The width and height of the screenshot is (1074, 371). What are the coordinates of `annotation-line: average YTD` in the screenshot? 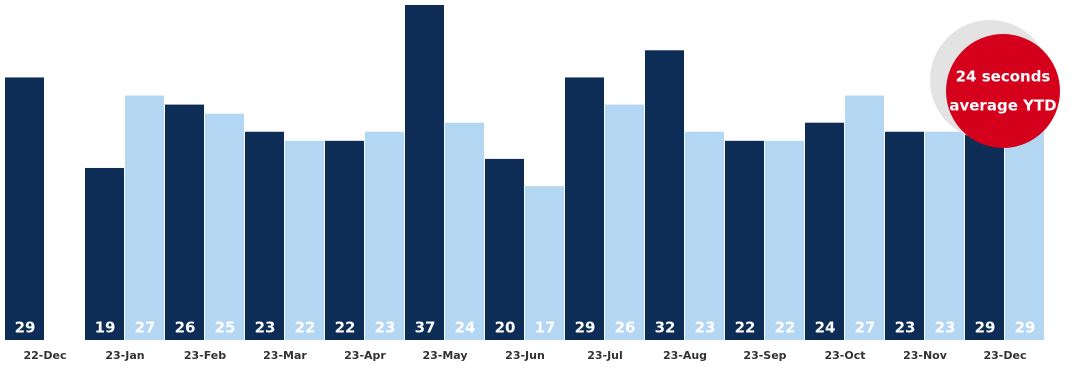 It's located at (1002, 106).